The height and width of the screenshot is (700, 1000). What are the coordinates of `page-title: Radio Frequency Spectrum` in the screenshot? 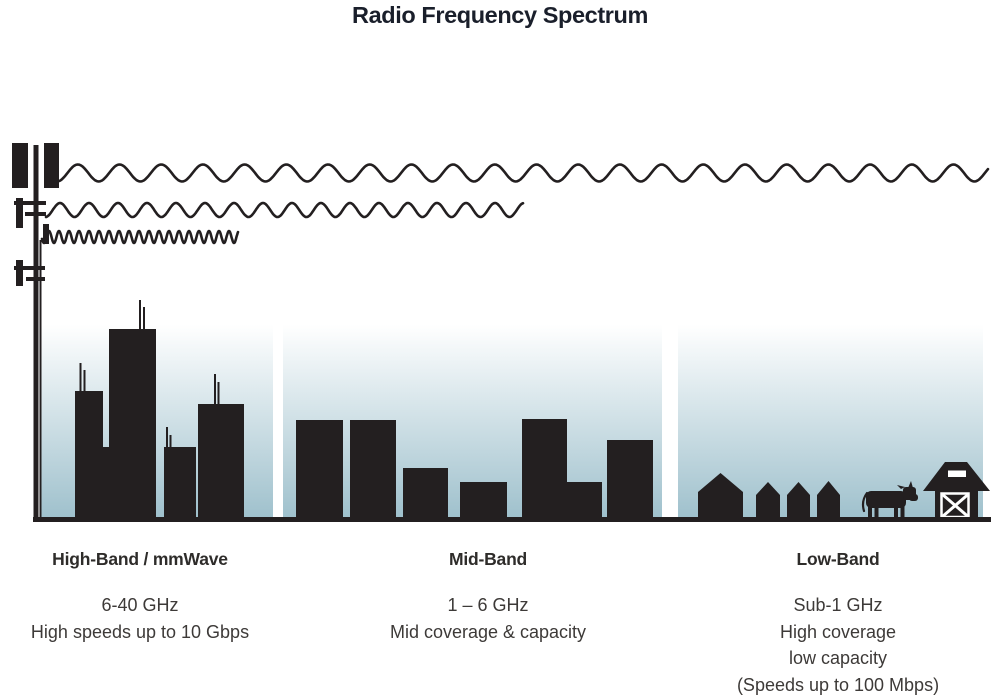 It's located at (500, 15).